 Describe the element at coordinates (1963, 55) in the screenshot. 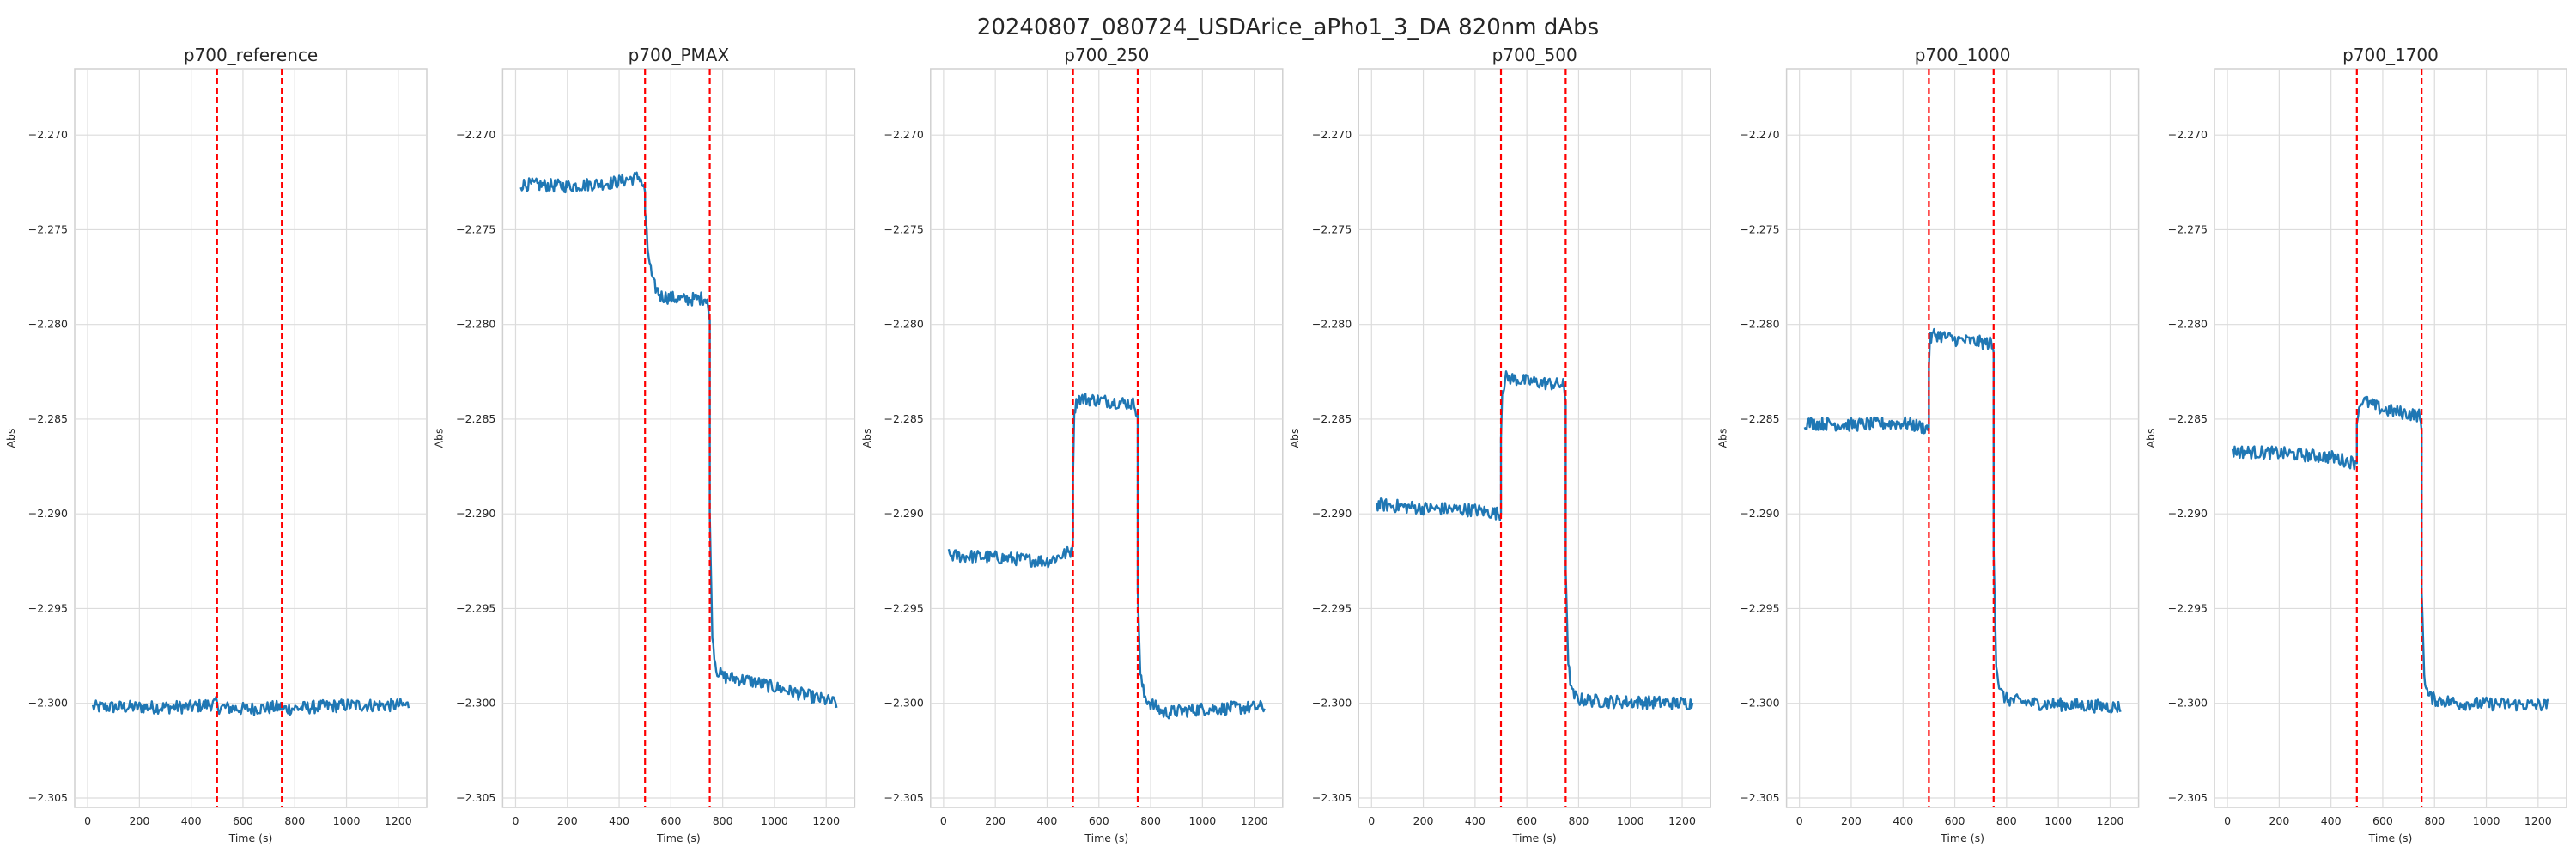

I see `subplot-title: p700_1000` at that location.